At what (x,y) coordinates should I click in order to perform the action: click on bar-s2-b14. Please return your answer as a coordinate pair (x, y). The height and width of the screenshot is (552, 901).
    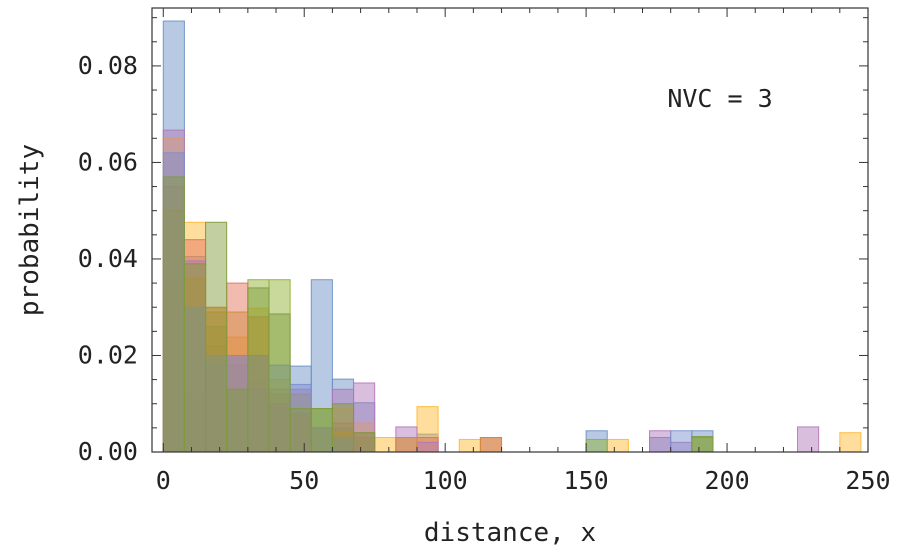
    Looking at the image, I should click on (617, 445).